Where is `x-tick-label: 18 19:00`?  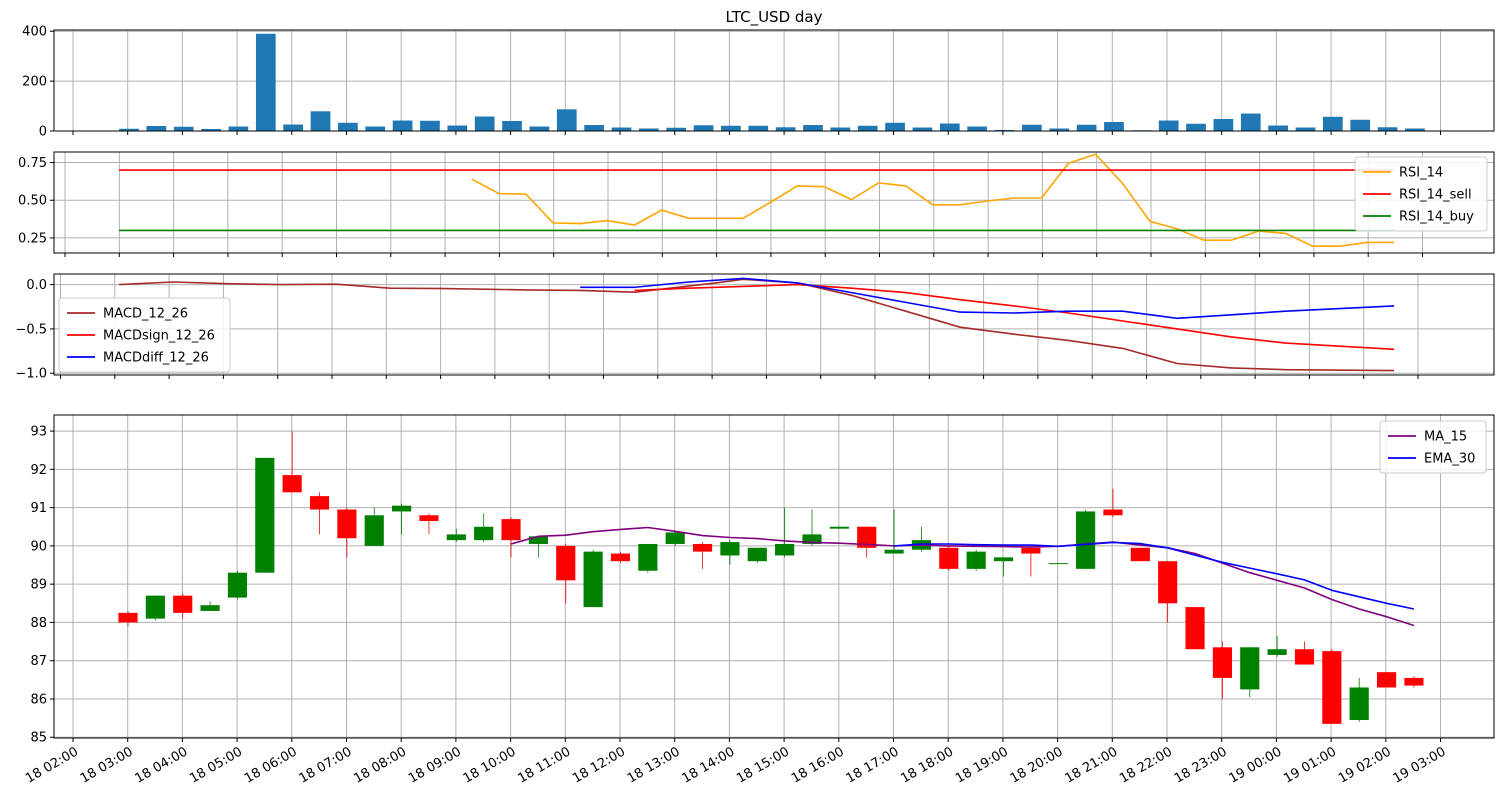 x-tick-label: 18 19:00 is located at coordinates (982, 765).